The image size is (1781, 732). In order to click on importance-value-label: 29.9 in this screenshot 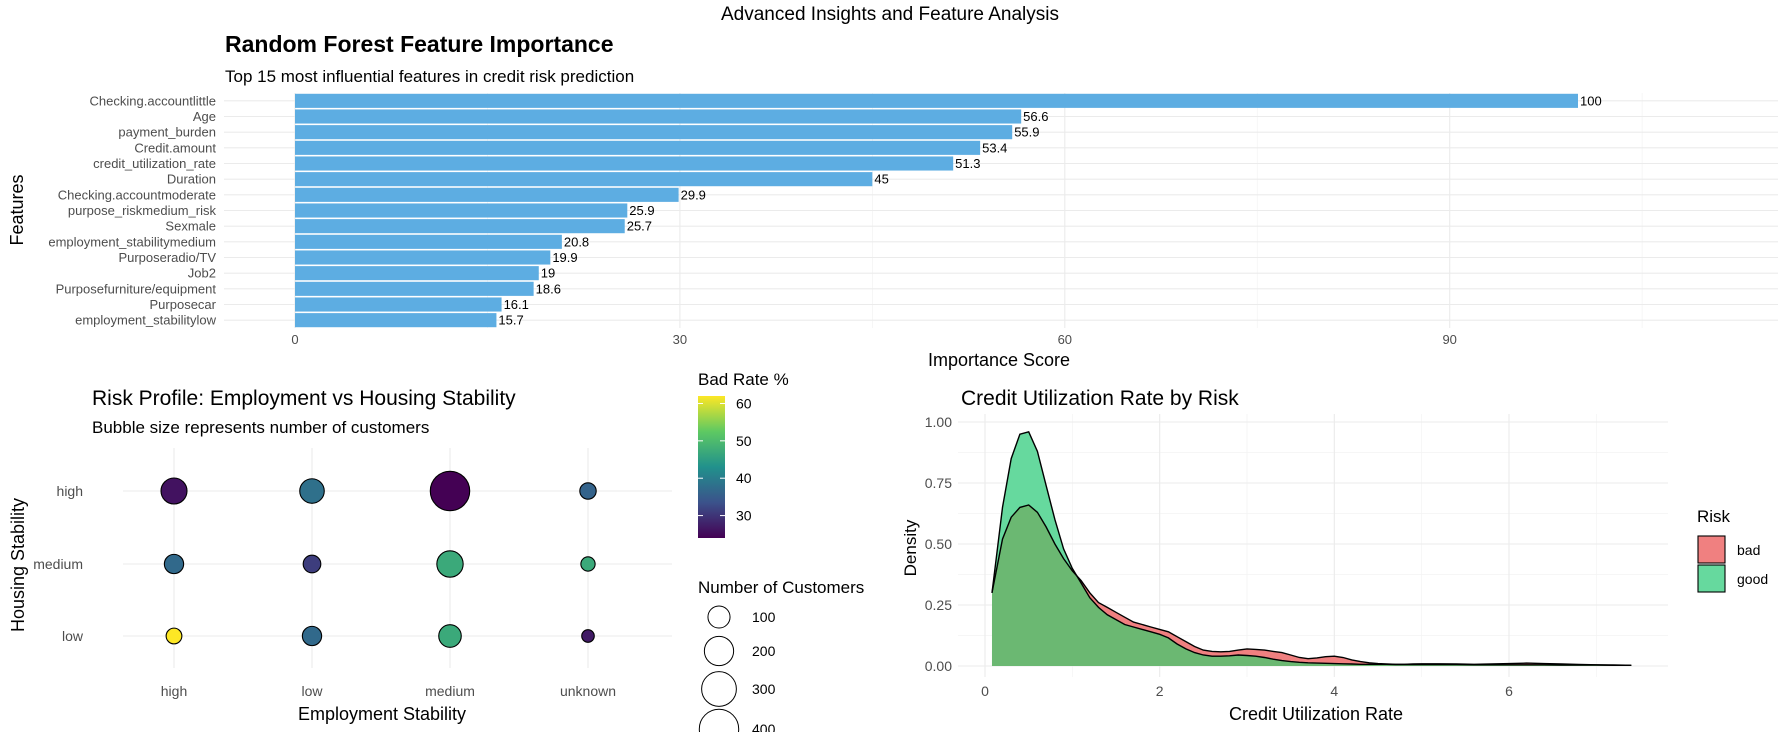, I will do `click(693, 194)`.